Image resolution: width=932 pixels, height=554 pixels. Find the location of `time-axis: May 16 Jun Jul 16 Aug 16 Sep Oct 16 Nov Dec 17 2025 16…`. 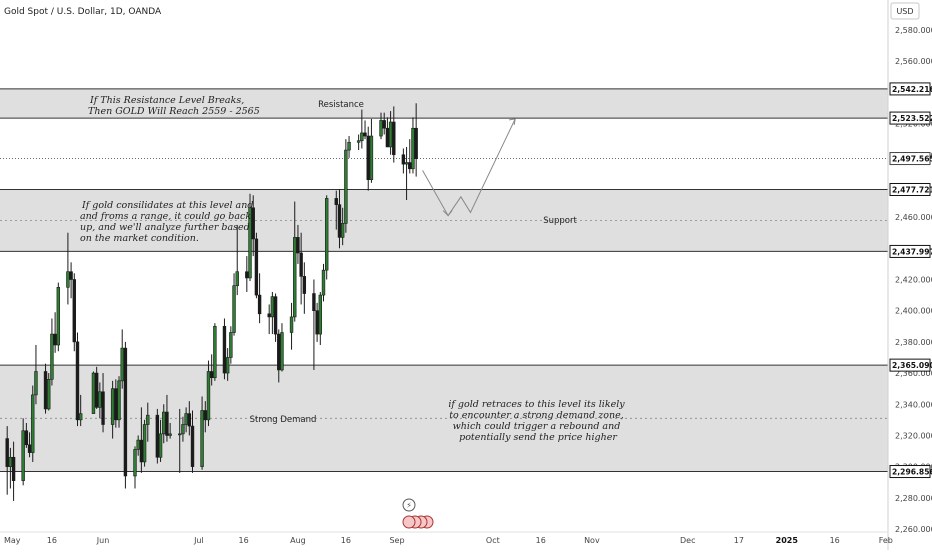

time-axis: May 16 Jun Jul 16 Aug 16 Sep Oct 16 Nov Dec 17 2025 16… is located at coordinates (446, 538).